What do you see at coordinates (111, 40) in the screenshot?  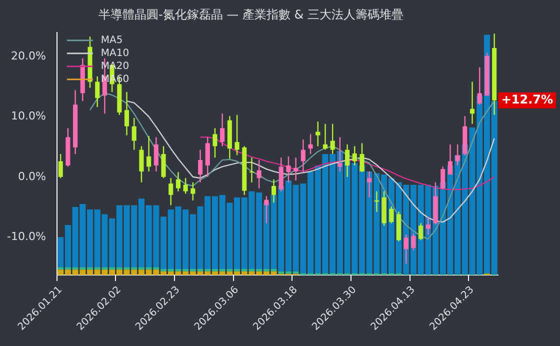 I see `legend-label: MA5` at bounding box center [111, 40].